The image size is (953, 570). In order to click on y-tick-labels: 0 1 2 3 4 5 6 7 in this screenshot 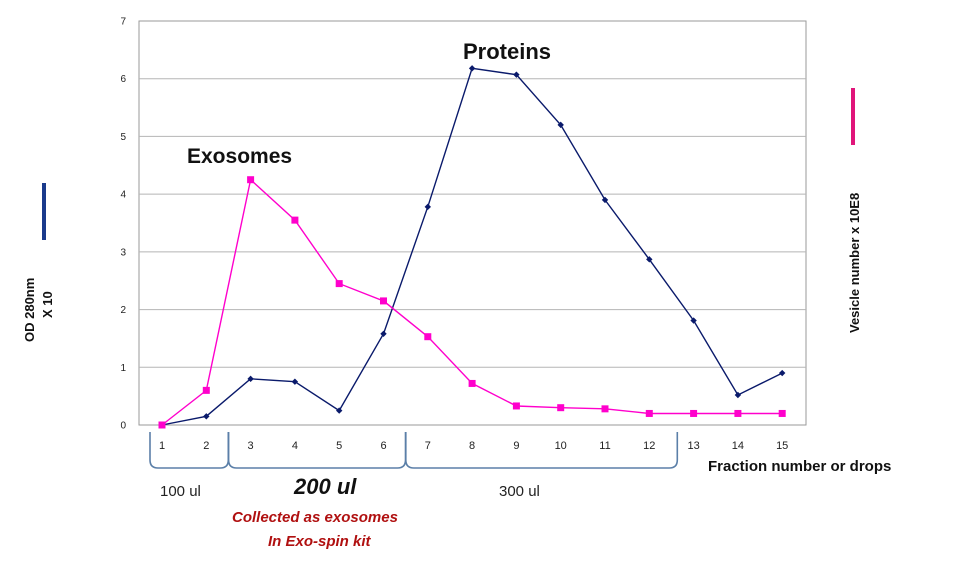, I will do `click(123, 224)`.